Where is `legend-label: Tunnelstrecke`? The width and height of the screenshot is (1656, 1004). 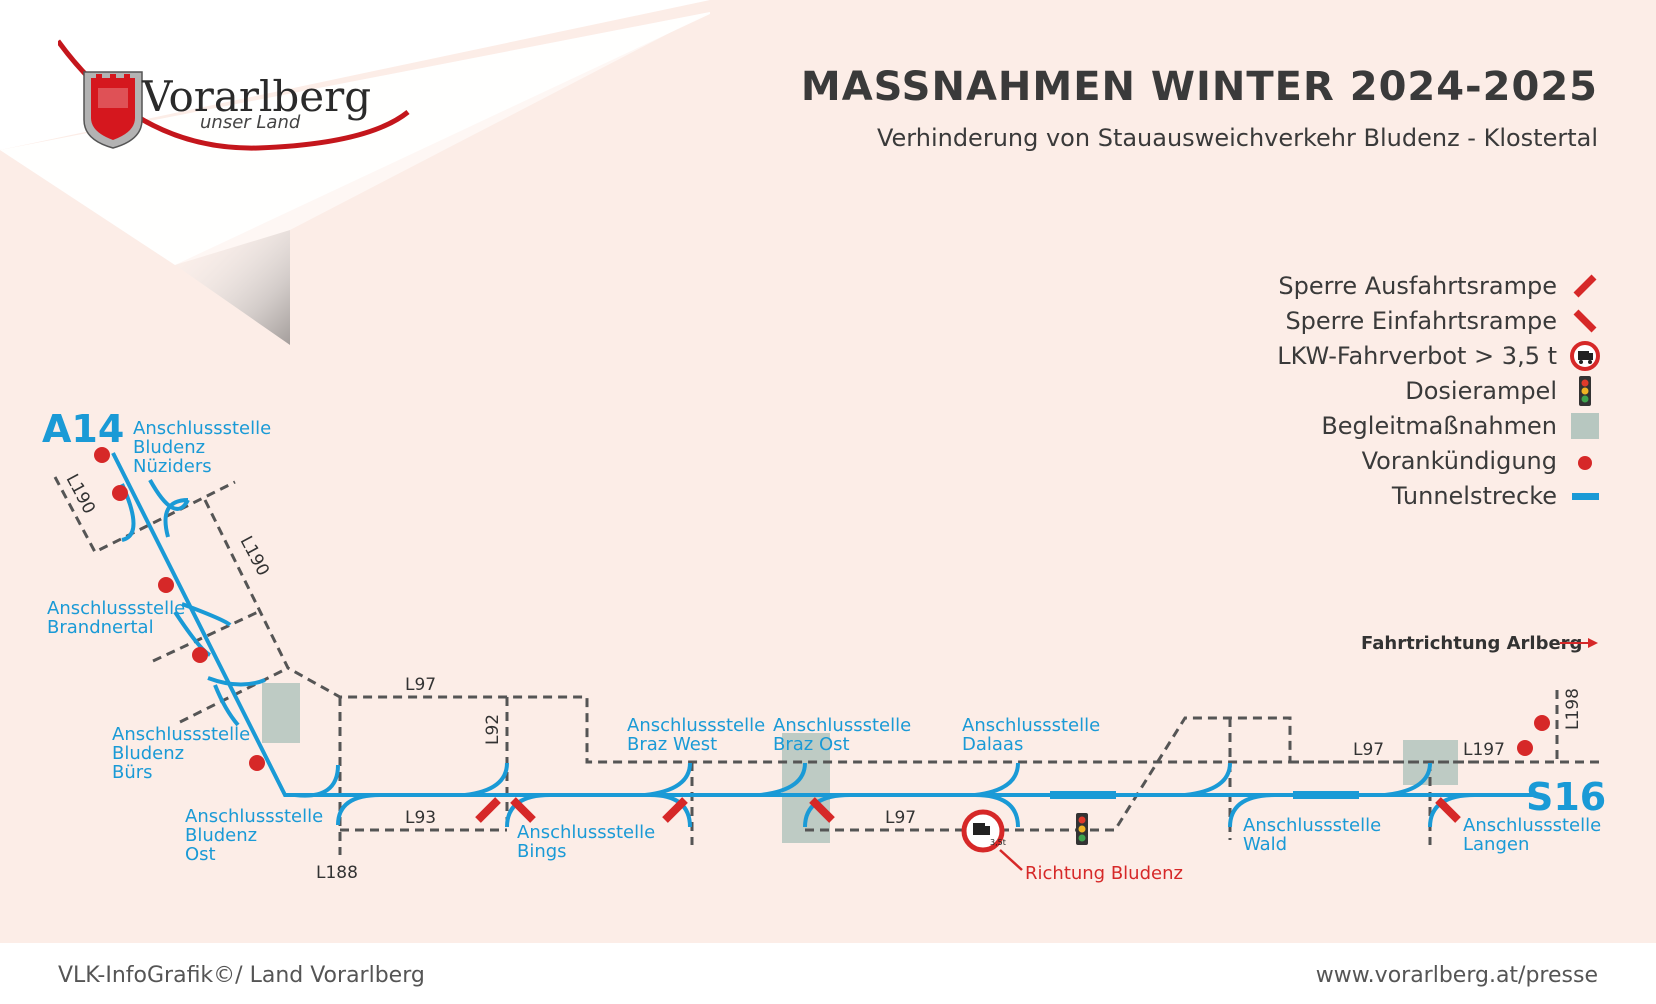 legend-label: Tunnelstrecke is located at coordinates (1474, 495).